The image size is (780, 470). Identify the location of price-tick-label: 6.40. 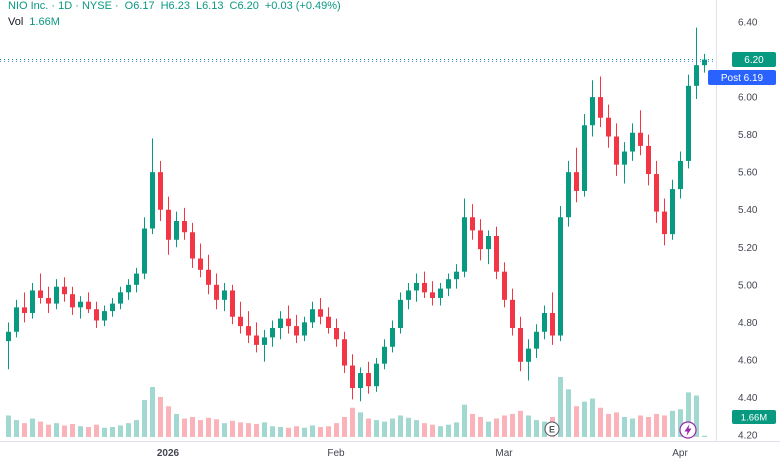
(748, 23).